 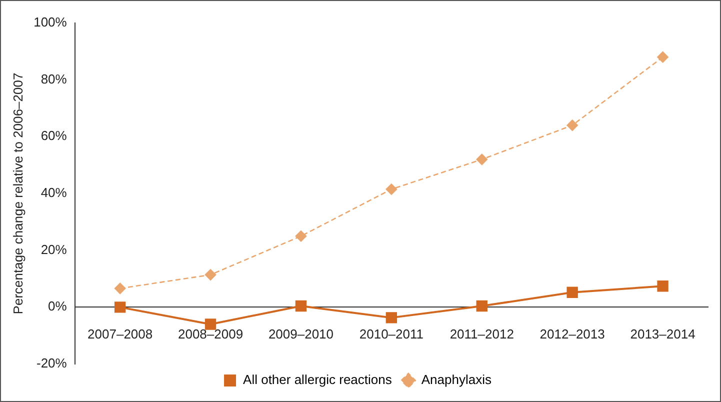 I want to click on x-tick-label: 2007–2008, so click(x=120, y=334).